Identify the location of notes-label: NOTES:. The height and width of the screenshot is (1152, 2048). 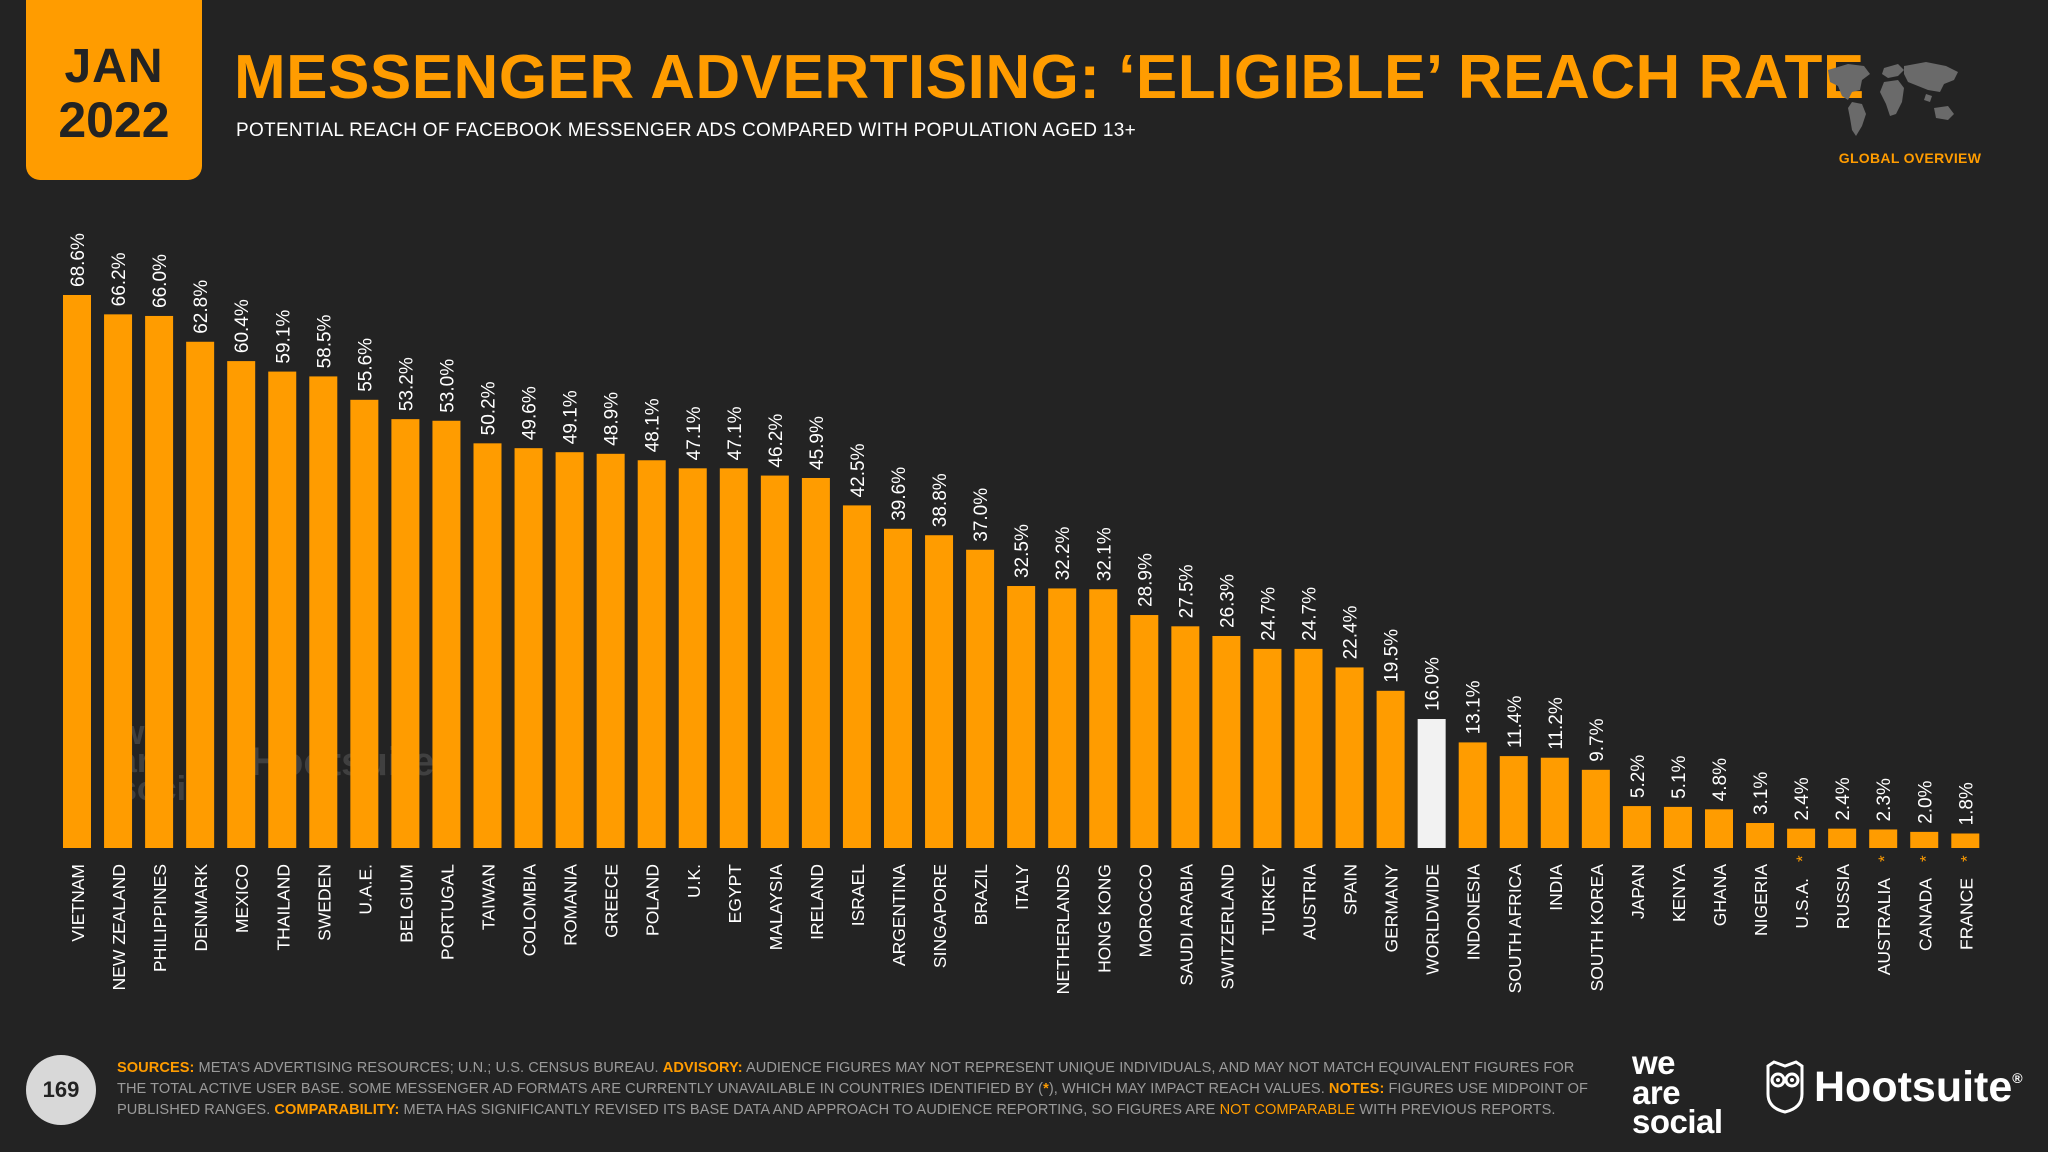
(1356, 1089).